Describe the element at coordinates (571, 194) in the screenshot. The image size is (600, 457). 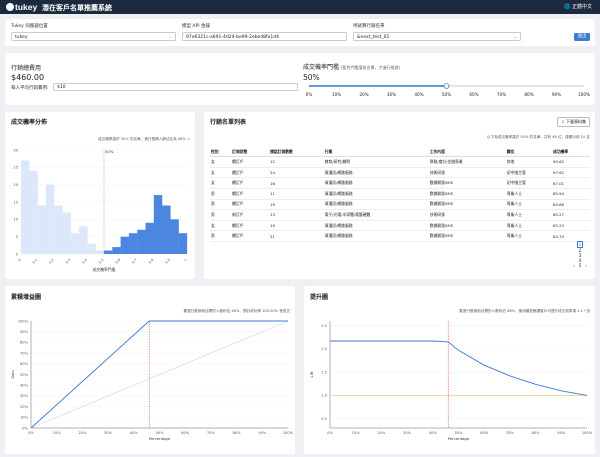
I see `table-cell: 85.94` at that location.